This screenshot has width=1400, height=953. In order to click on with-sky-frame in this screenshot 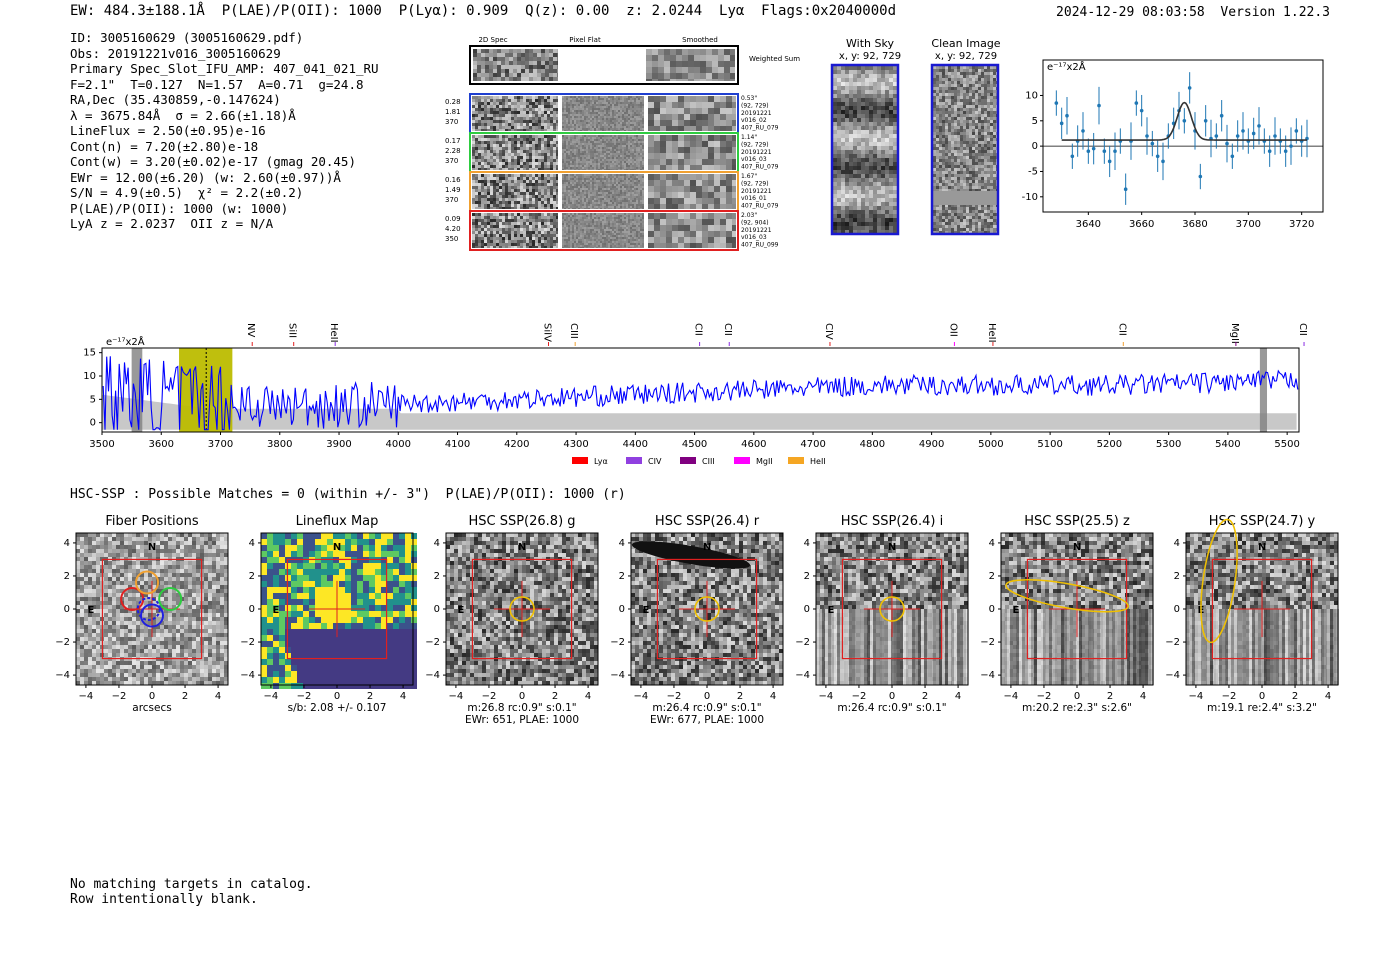, I will do `click(865, 149)`.